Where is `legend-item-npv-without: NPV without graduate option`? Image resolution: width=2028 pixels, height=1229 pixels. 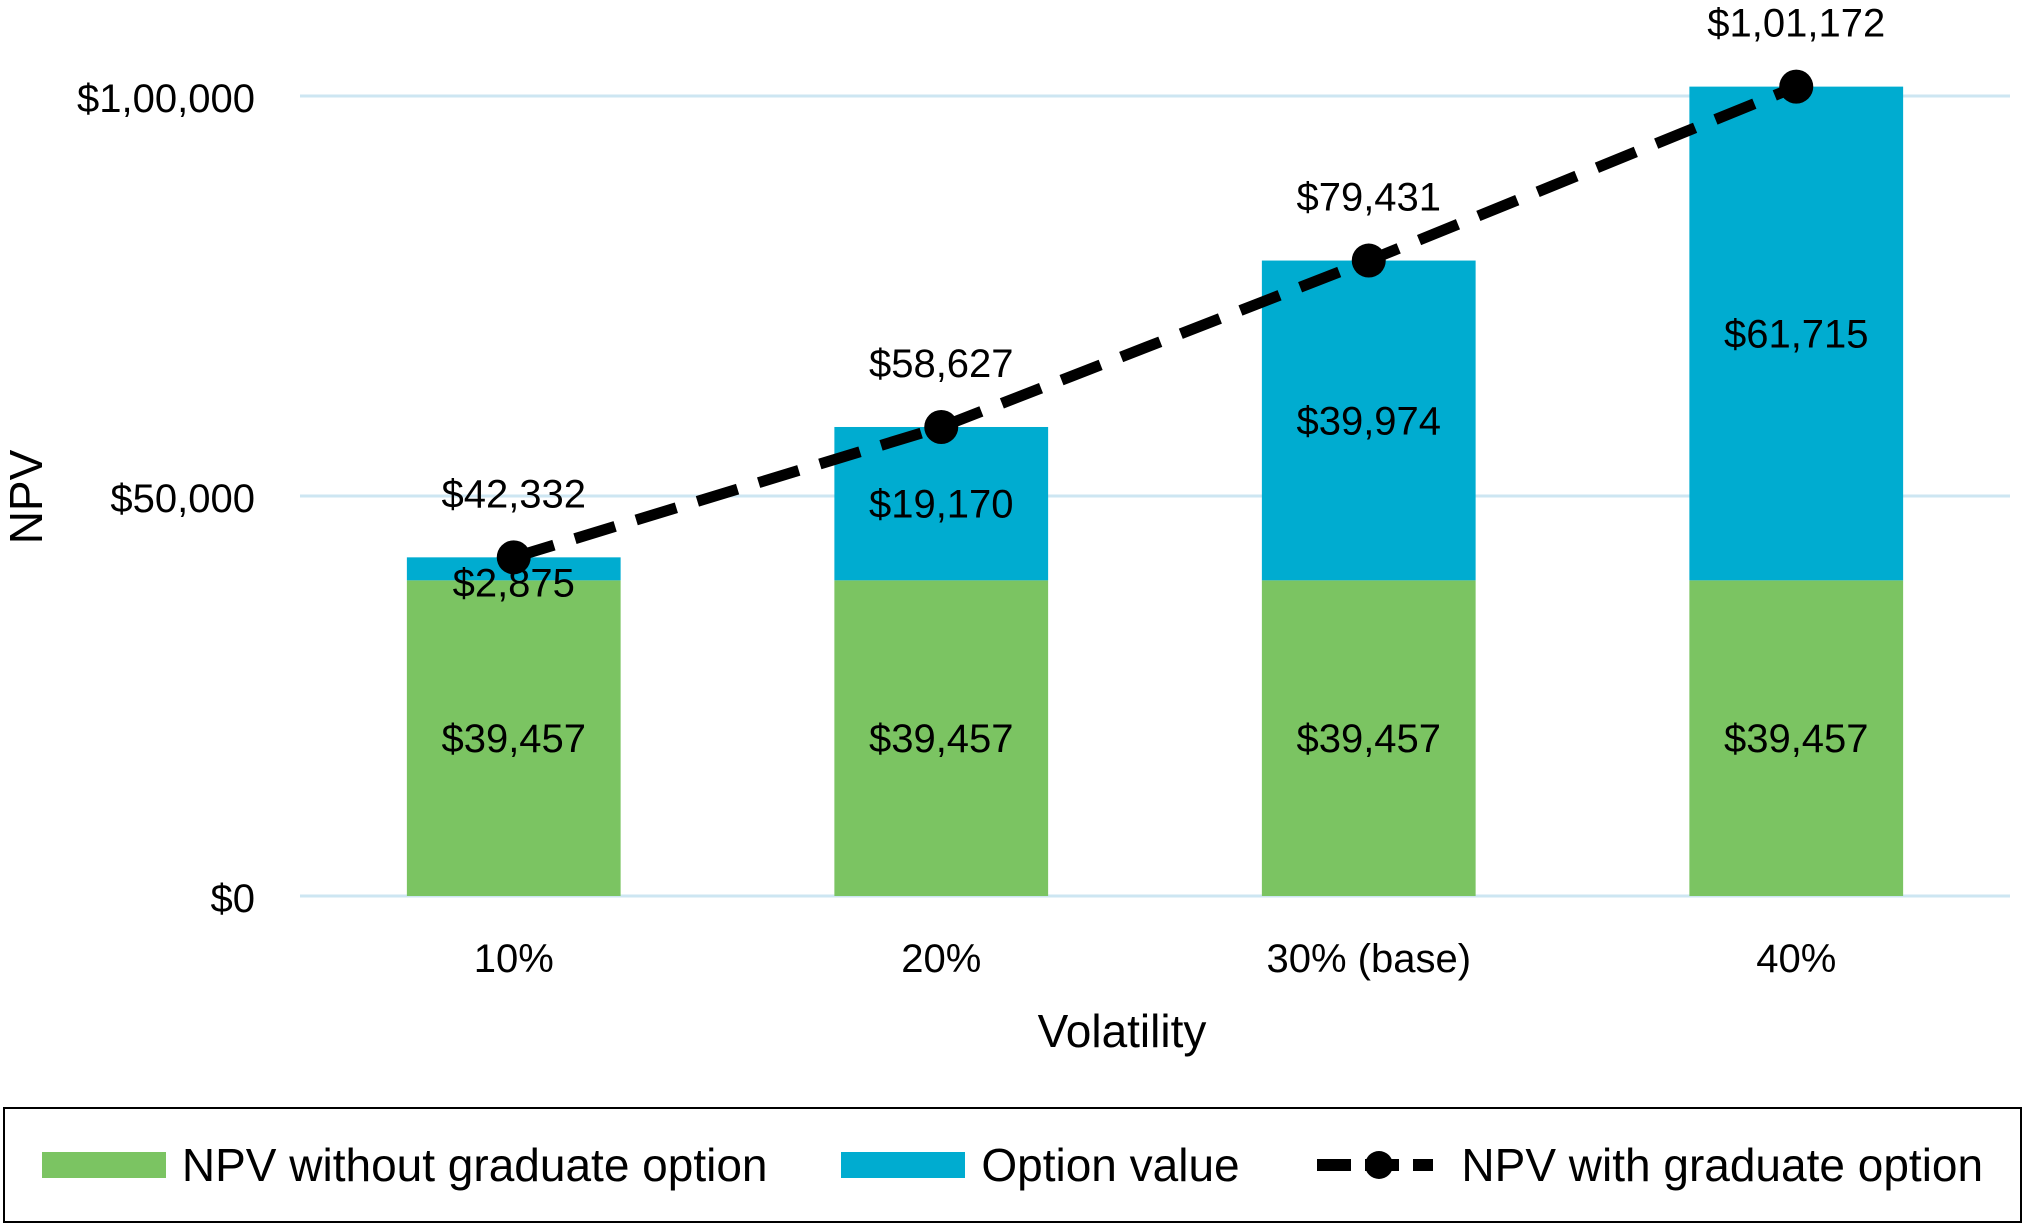
legend-item-npv-without: NPV without graduate option is located at coordinates (404, 1165).